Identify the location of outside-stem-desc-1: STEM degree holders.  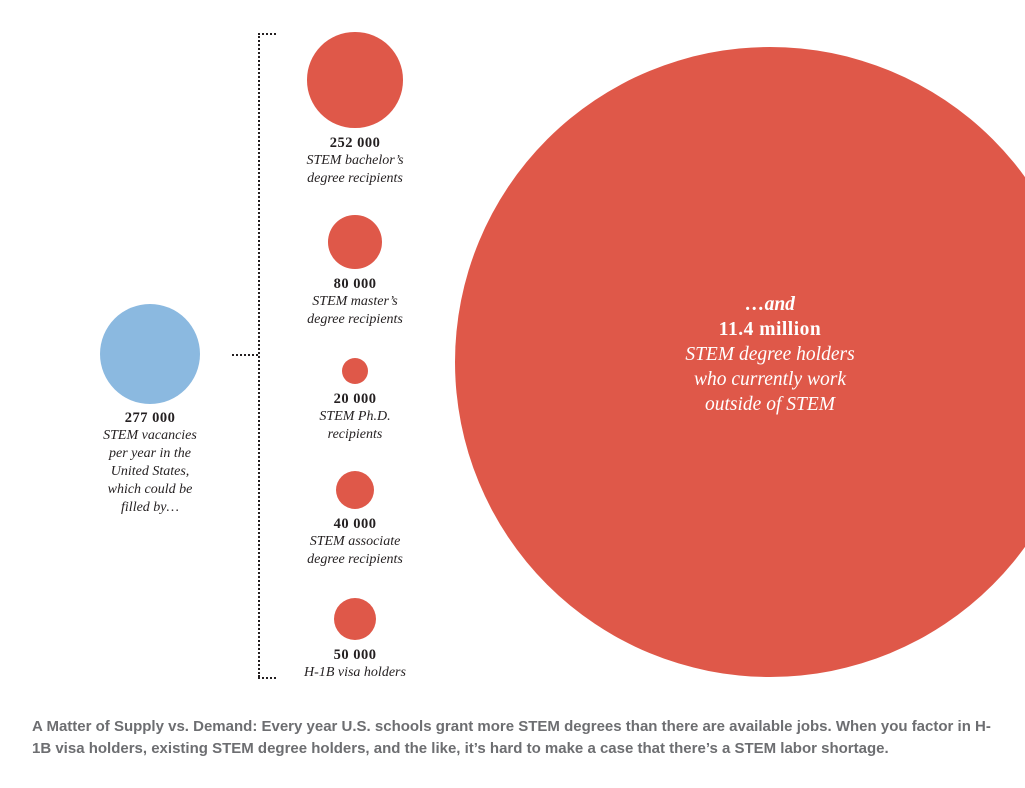
(770, 354).